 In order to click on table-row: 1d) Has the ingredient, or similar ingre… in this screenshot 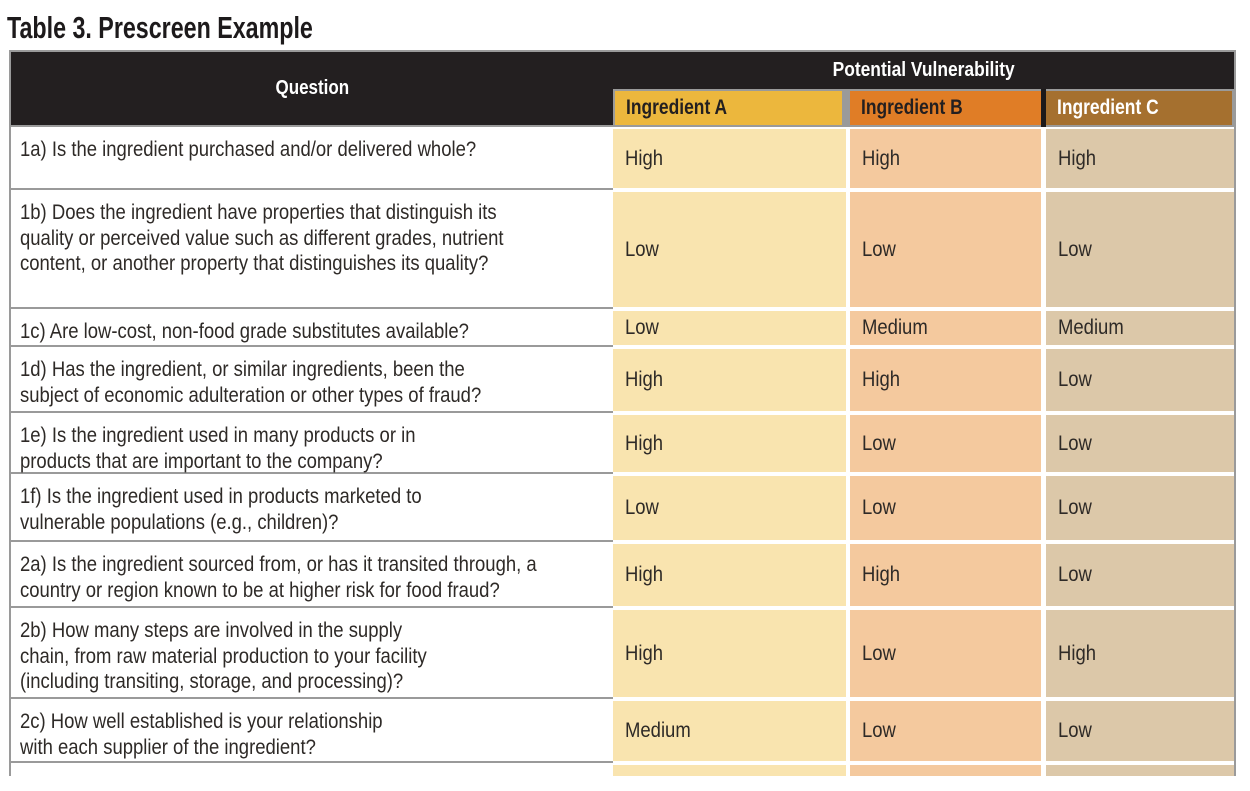, I will do `click(622, 380)`.